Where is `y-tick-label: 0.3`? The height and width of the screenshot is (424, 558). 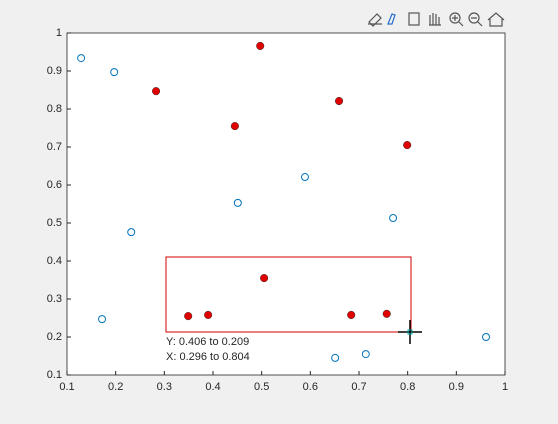
y-tick-label: 0.3 is located at coordinates (54, 299).